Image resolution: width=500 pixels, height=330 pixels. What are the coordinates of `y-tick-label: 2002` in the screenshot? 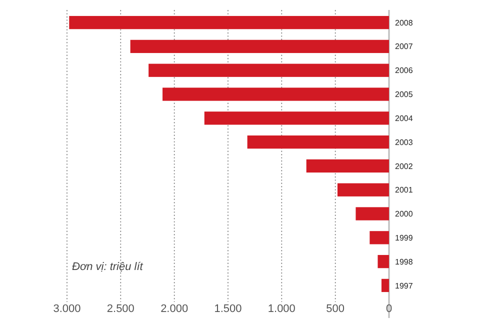 It's located at (404, 166).